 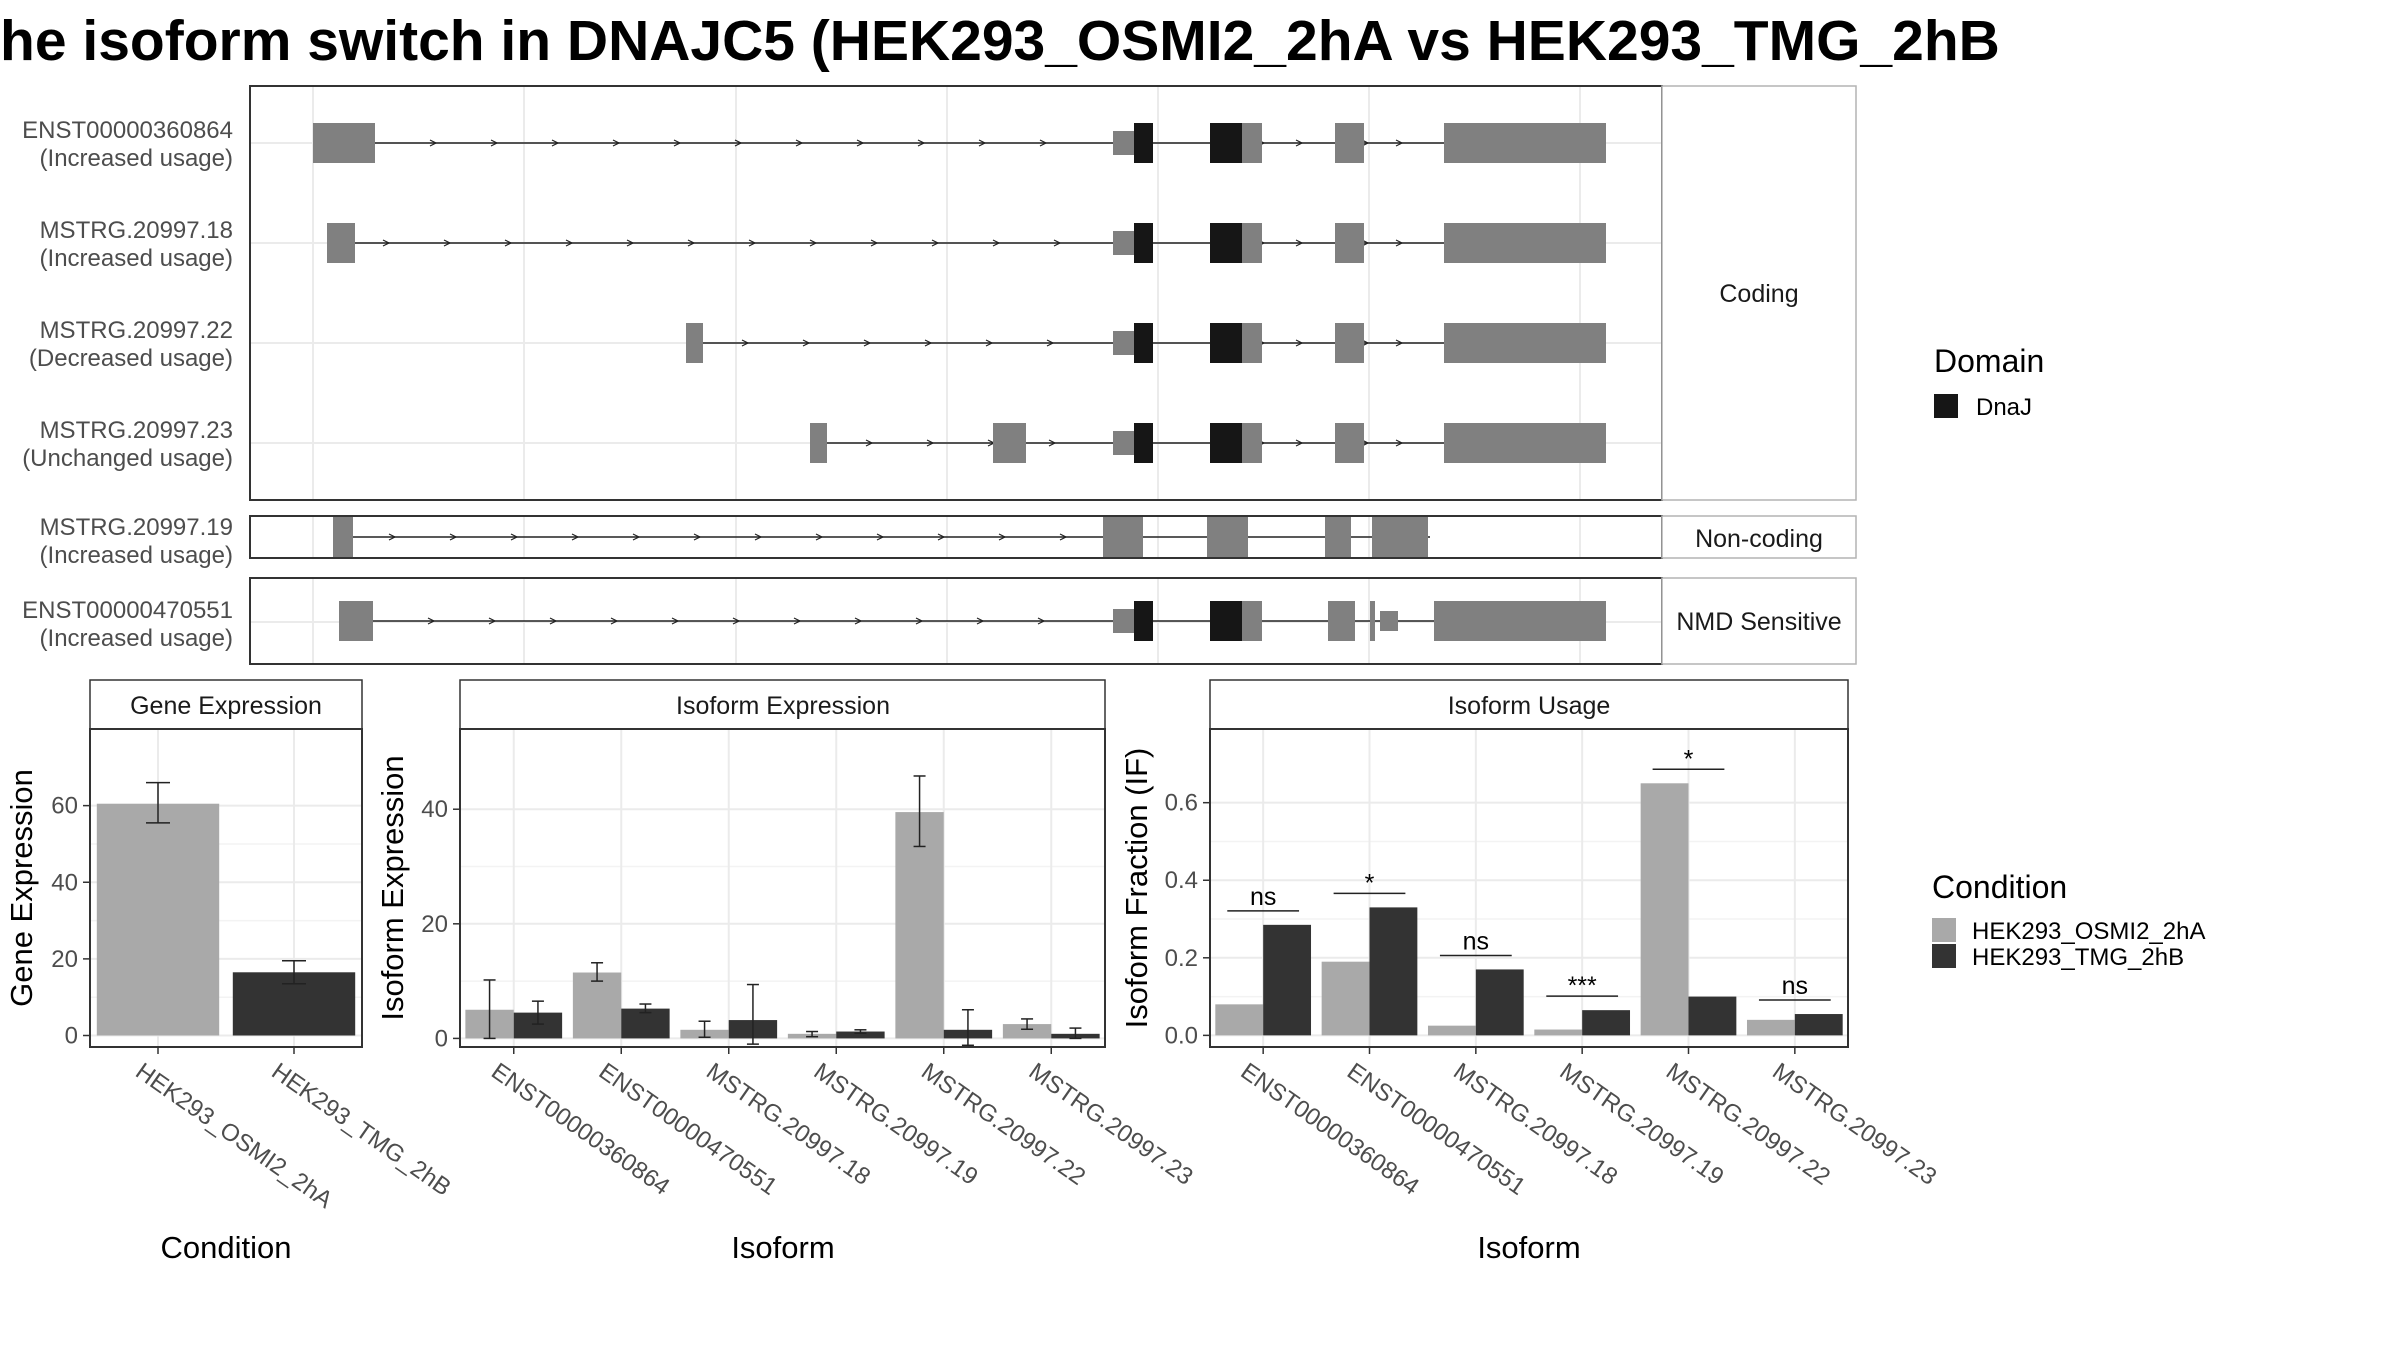 What do you see at coordinates (1529, 888) in the screenshot?
I see `chart-panel` at bounding box center [1529, 888].